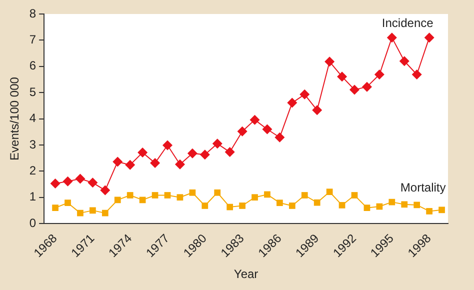 This screenshot has height=290, width=474. What do you see at coordinates (15, 118) in the screenshot?
I see `y-axis-title: Events/100 000` at bounding box center [15, 118].